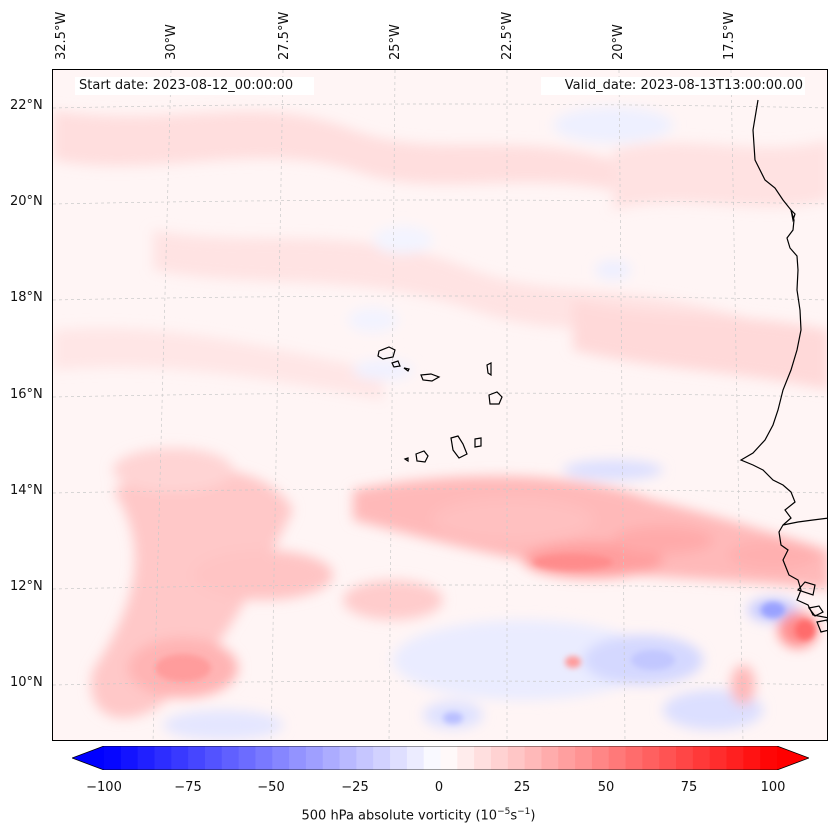 The image size is (837, 839). What do you see at coordinates (395, 42) in the screenshot?
I see `lon-label-25w: 25°W` at bounding box center [395, 42].